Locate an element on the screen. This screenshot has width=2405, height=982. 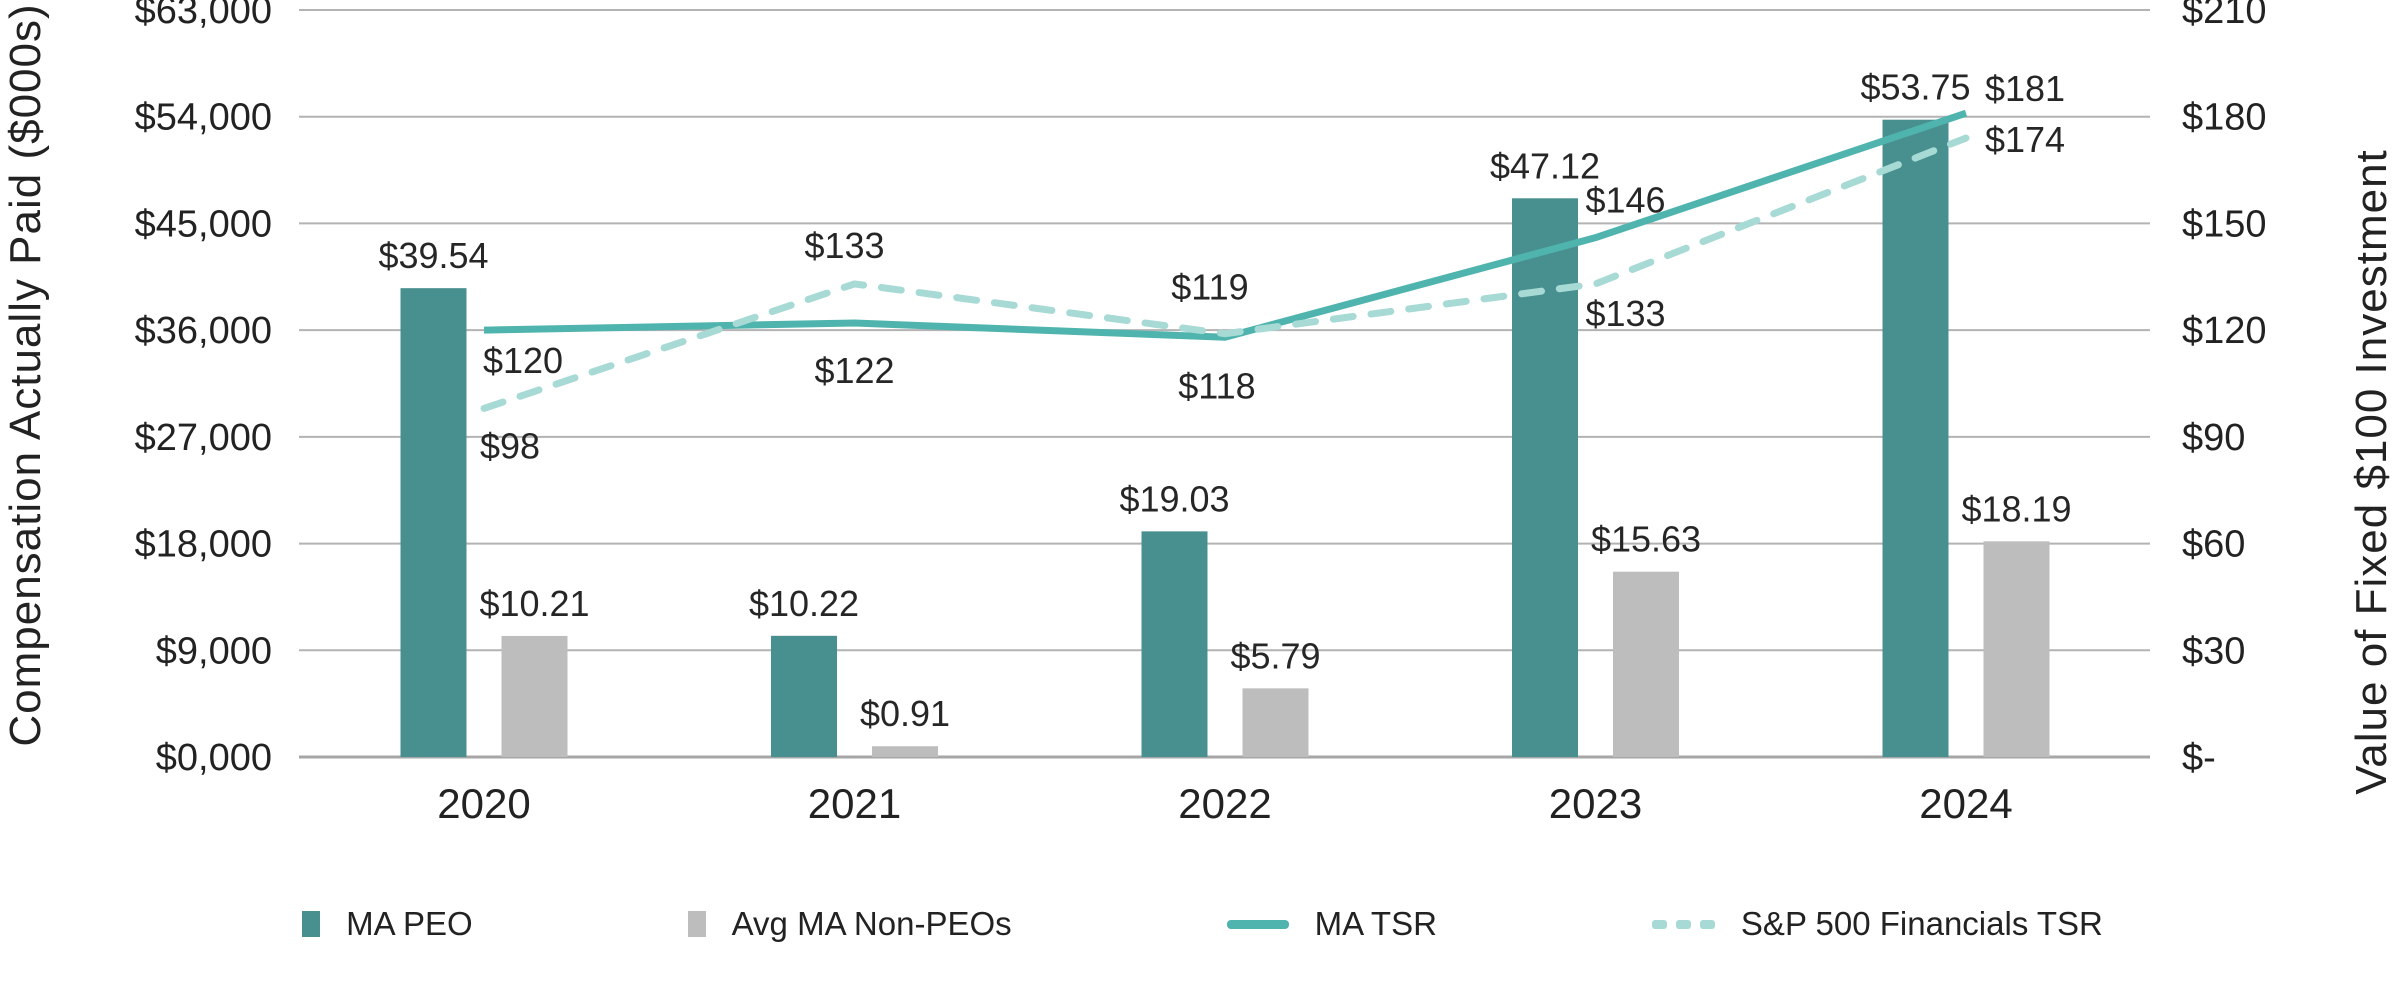
right-tick-label: $- is located at coordinates (2199, 758).